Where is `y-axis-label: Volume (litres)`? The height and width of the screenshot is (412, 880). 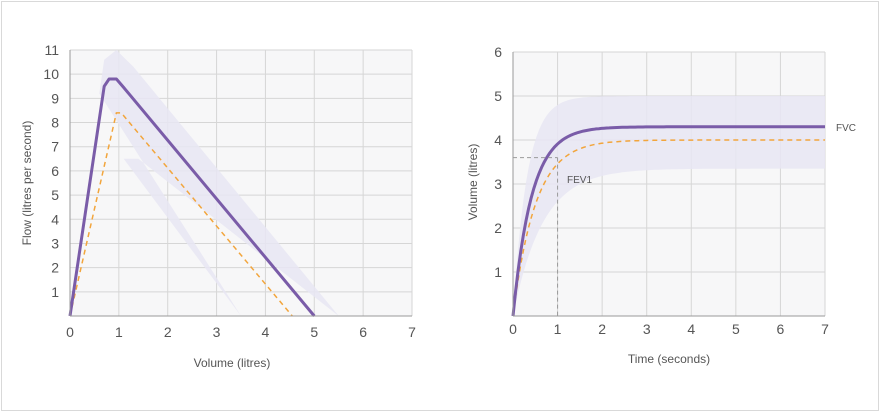 y-axis-label: Volume (litres) is located at coordinates (473, 182).